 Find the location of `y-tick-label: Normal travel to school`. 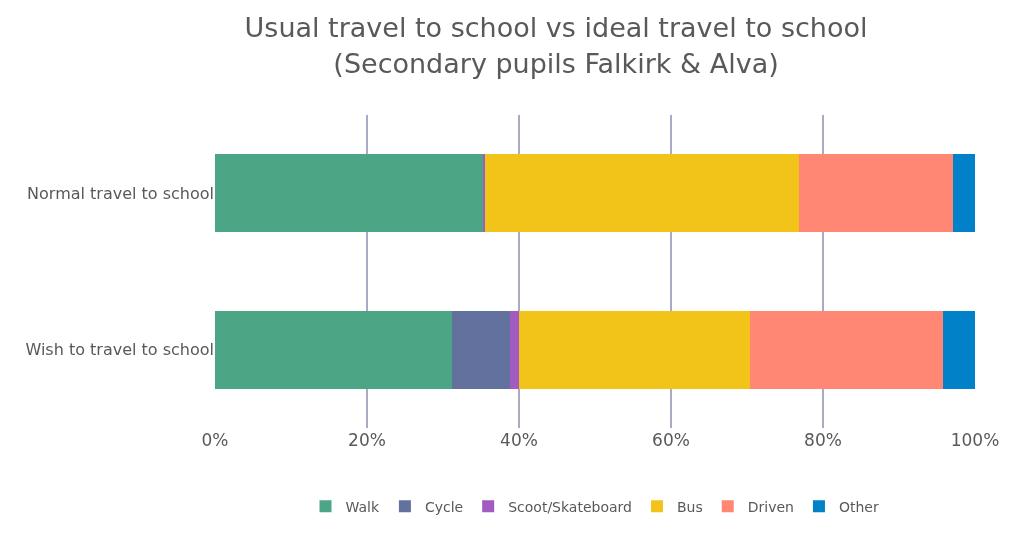

y-tick-label: Normal travel to school is located at coordinates (120, 193).